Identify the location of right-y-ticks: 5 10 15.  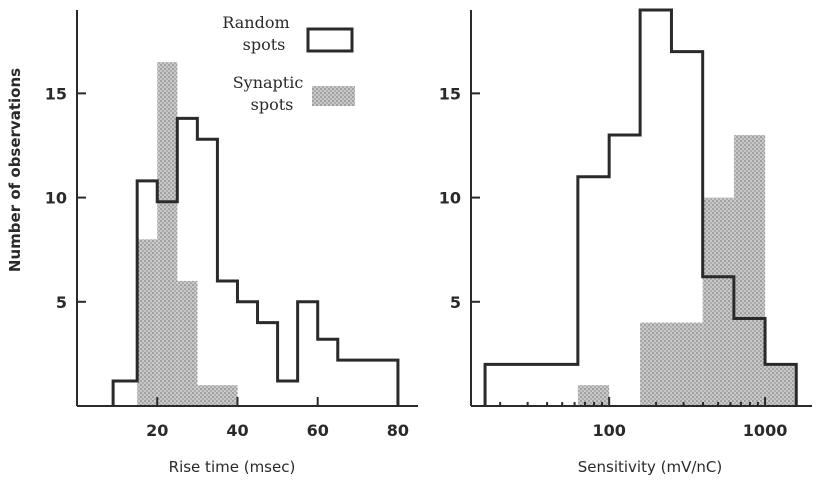
(459, 198).